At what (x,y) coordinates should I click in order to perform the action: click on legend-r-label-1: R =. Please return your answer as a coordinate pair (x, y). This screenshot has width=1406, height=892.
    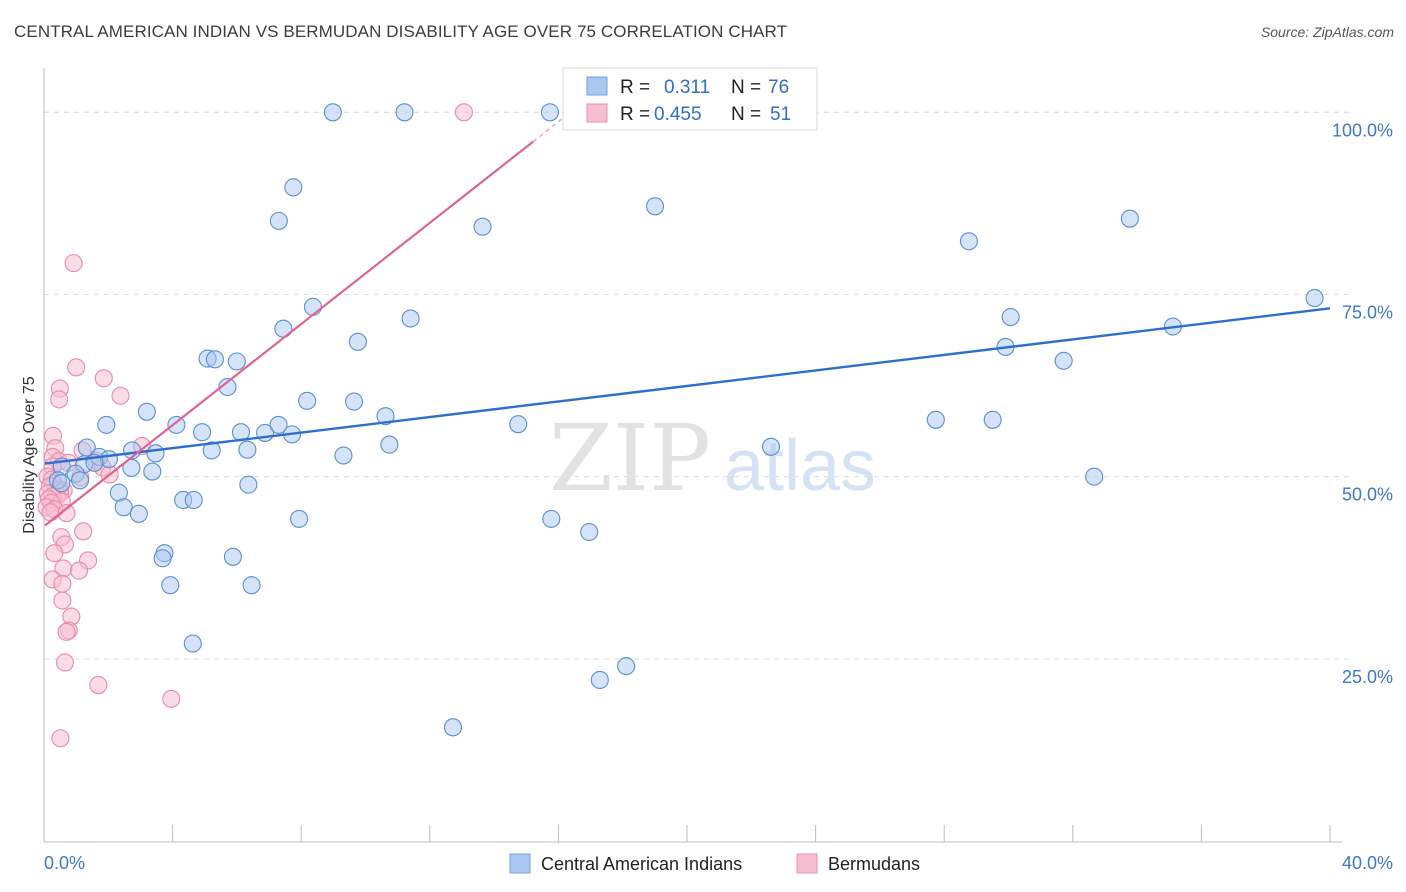
    Looking at the image, I should click on (635, 87).